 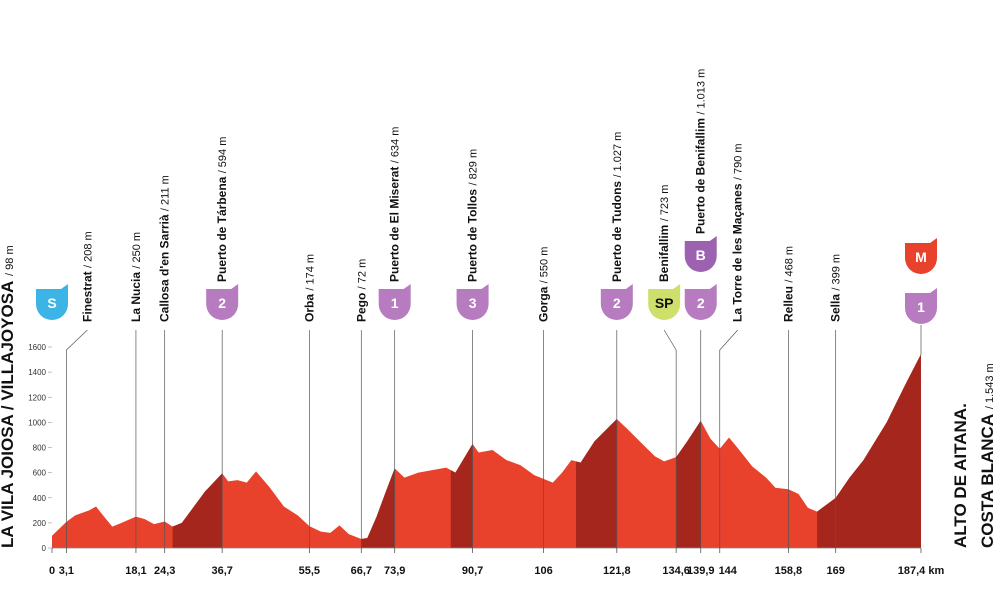 What do you see at coordinates (789, 264) in the screenshot?
I see `waypoint-altitude: / 468 m` at bounding box center [789, 264].